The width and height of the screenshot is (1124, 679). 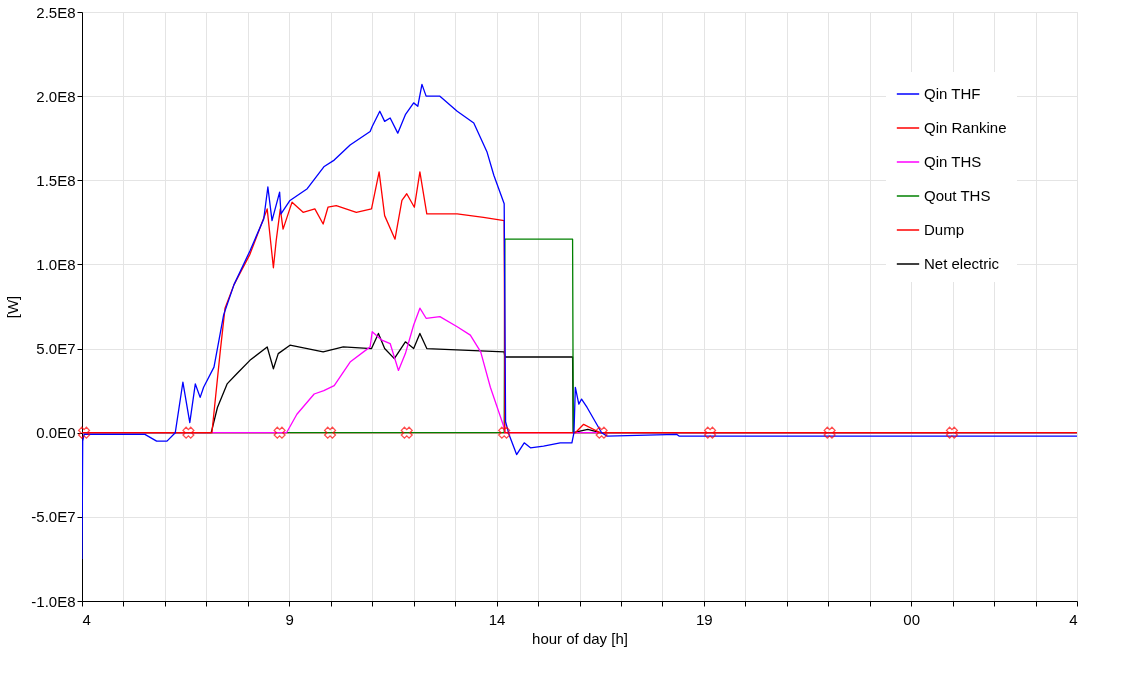 What do you see at coordinates (289, 619) in the screenshot?
I see `x-tick-label: 9` at bounding box center [289, 619].